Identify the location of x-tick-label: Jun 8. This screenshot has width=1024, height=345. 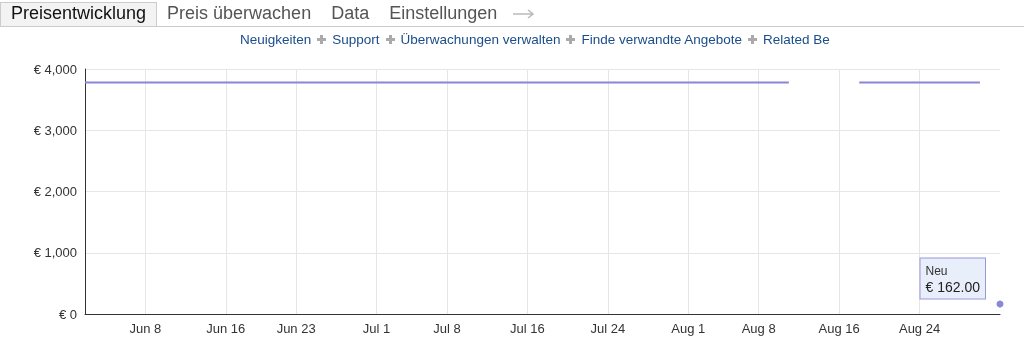
(145, 328).